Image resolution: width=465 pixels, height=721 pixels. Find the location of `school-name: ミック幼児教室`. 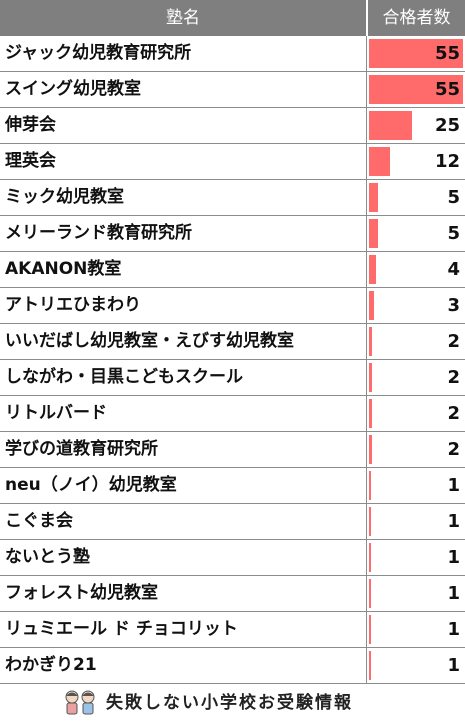

school-name: ミック幼児教室 is located at coordinates (64, 197).